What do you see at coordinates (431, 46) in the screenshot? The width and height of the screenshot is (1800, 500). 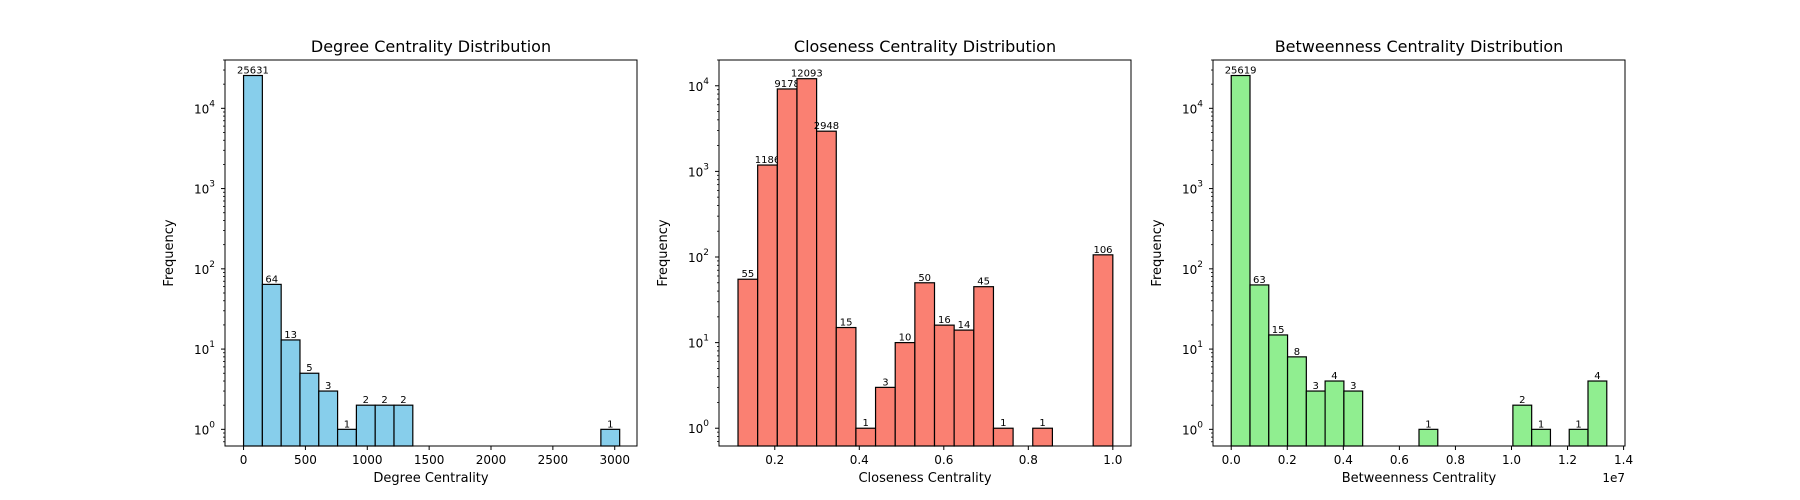 I see `chart-title: Degree Centrality Distribution` at bounding box center [431, 46].